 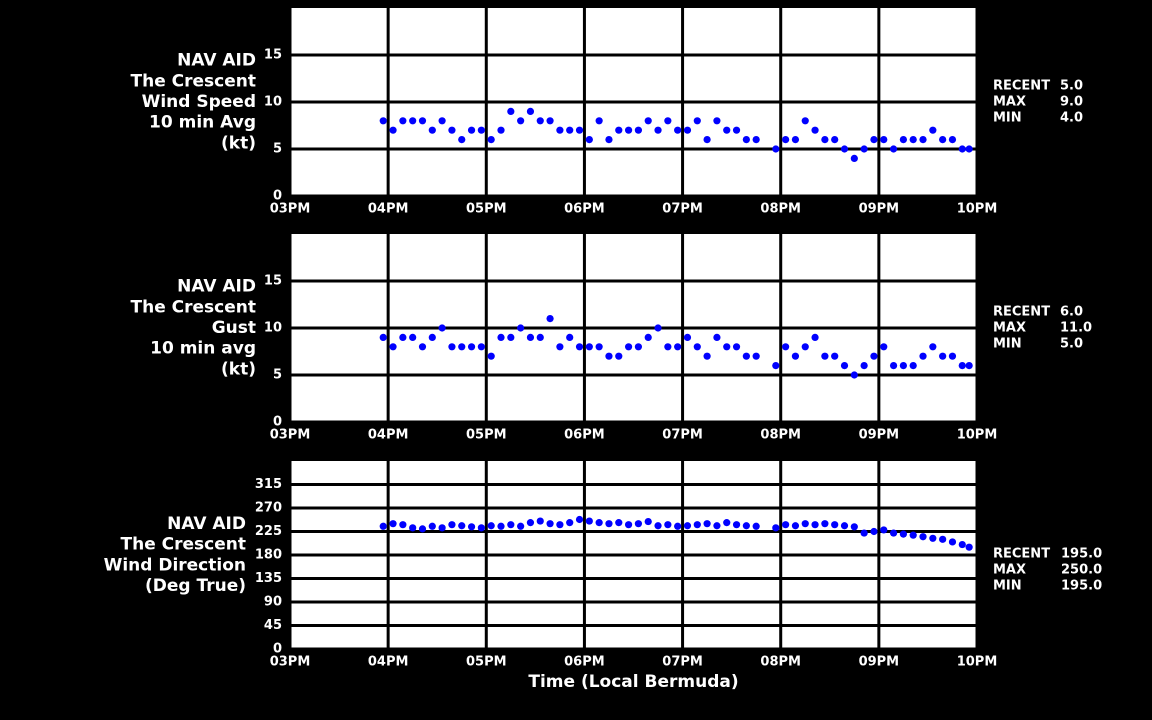 What do you see at coordinates (388, 435) in the screenshot?
I see `x-tick-label: 04PM` at bounding box center [388, 435].